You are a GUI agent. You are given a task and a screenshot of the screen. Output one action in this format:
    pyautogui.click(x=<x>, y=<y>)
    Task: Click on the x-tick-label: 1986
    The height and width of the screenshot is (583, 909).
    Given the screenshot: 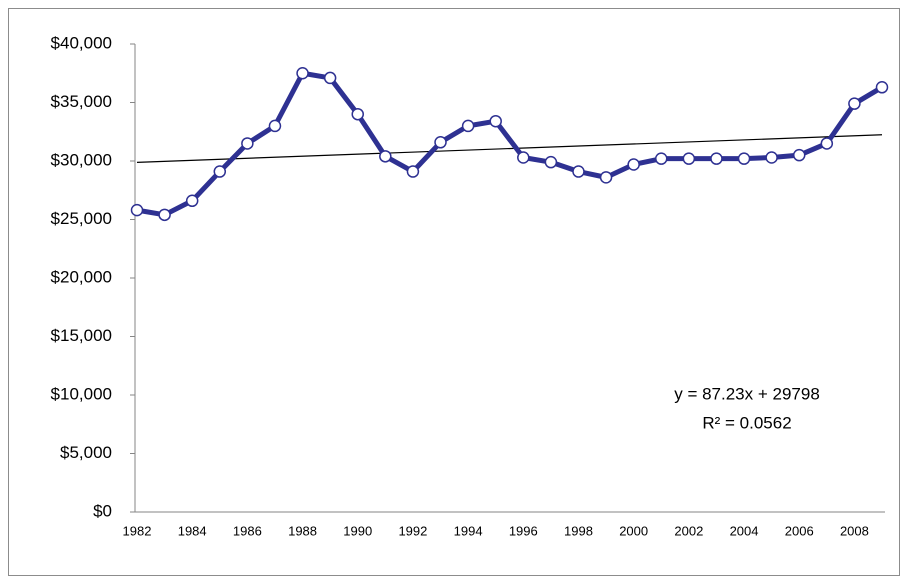 What is the action you would take?
    pyautogui.click(x=247, y=530)
    